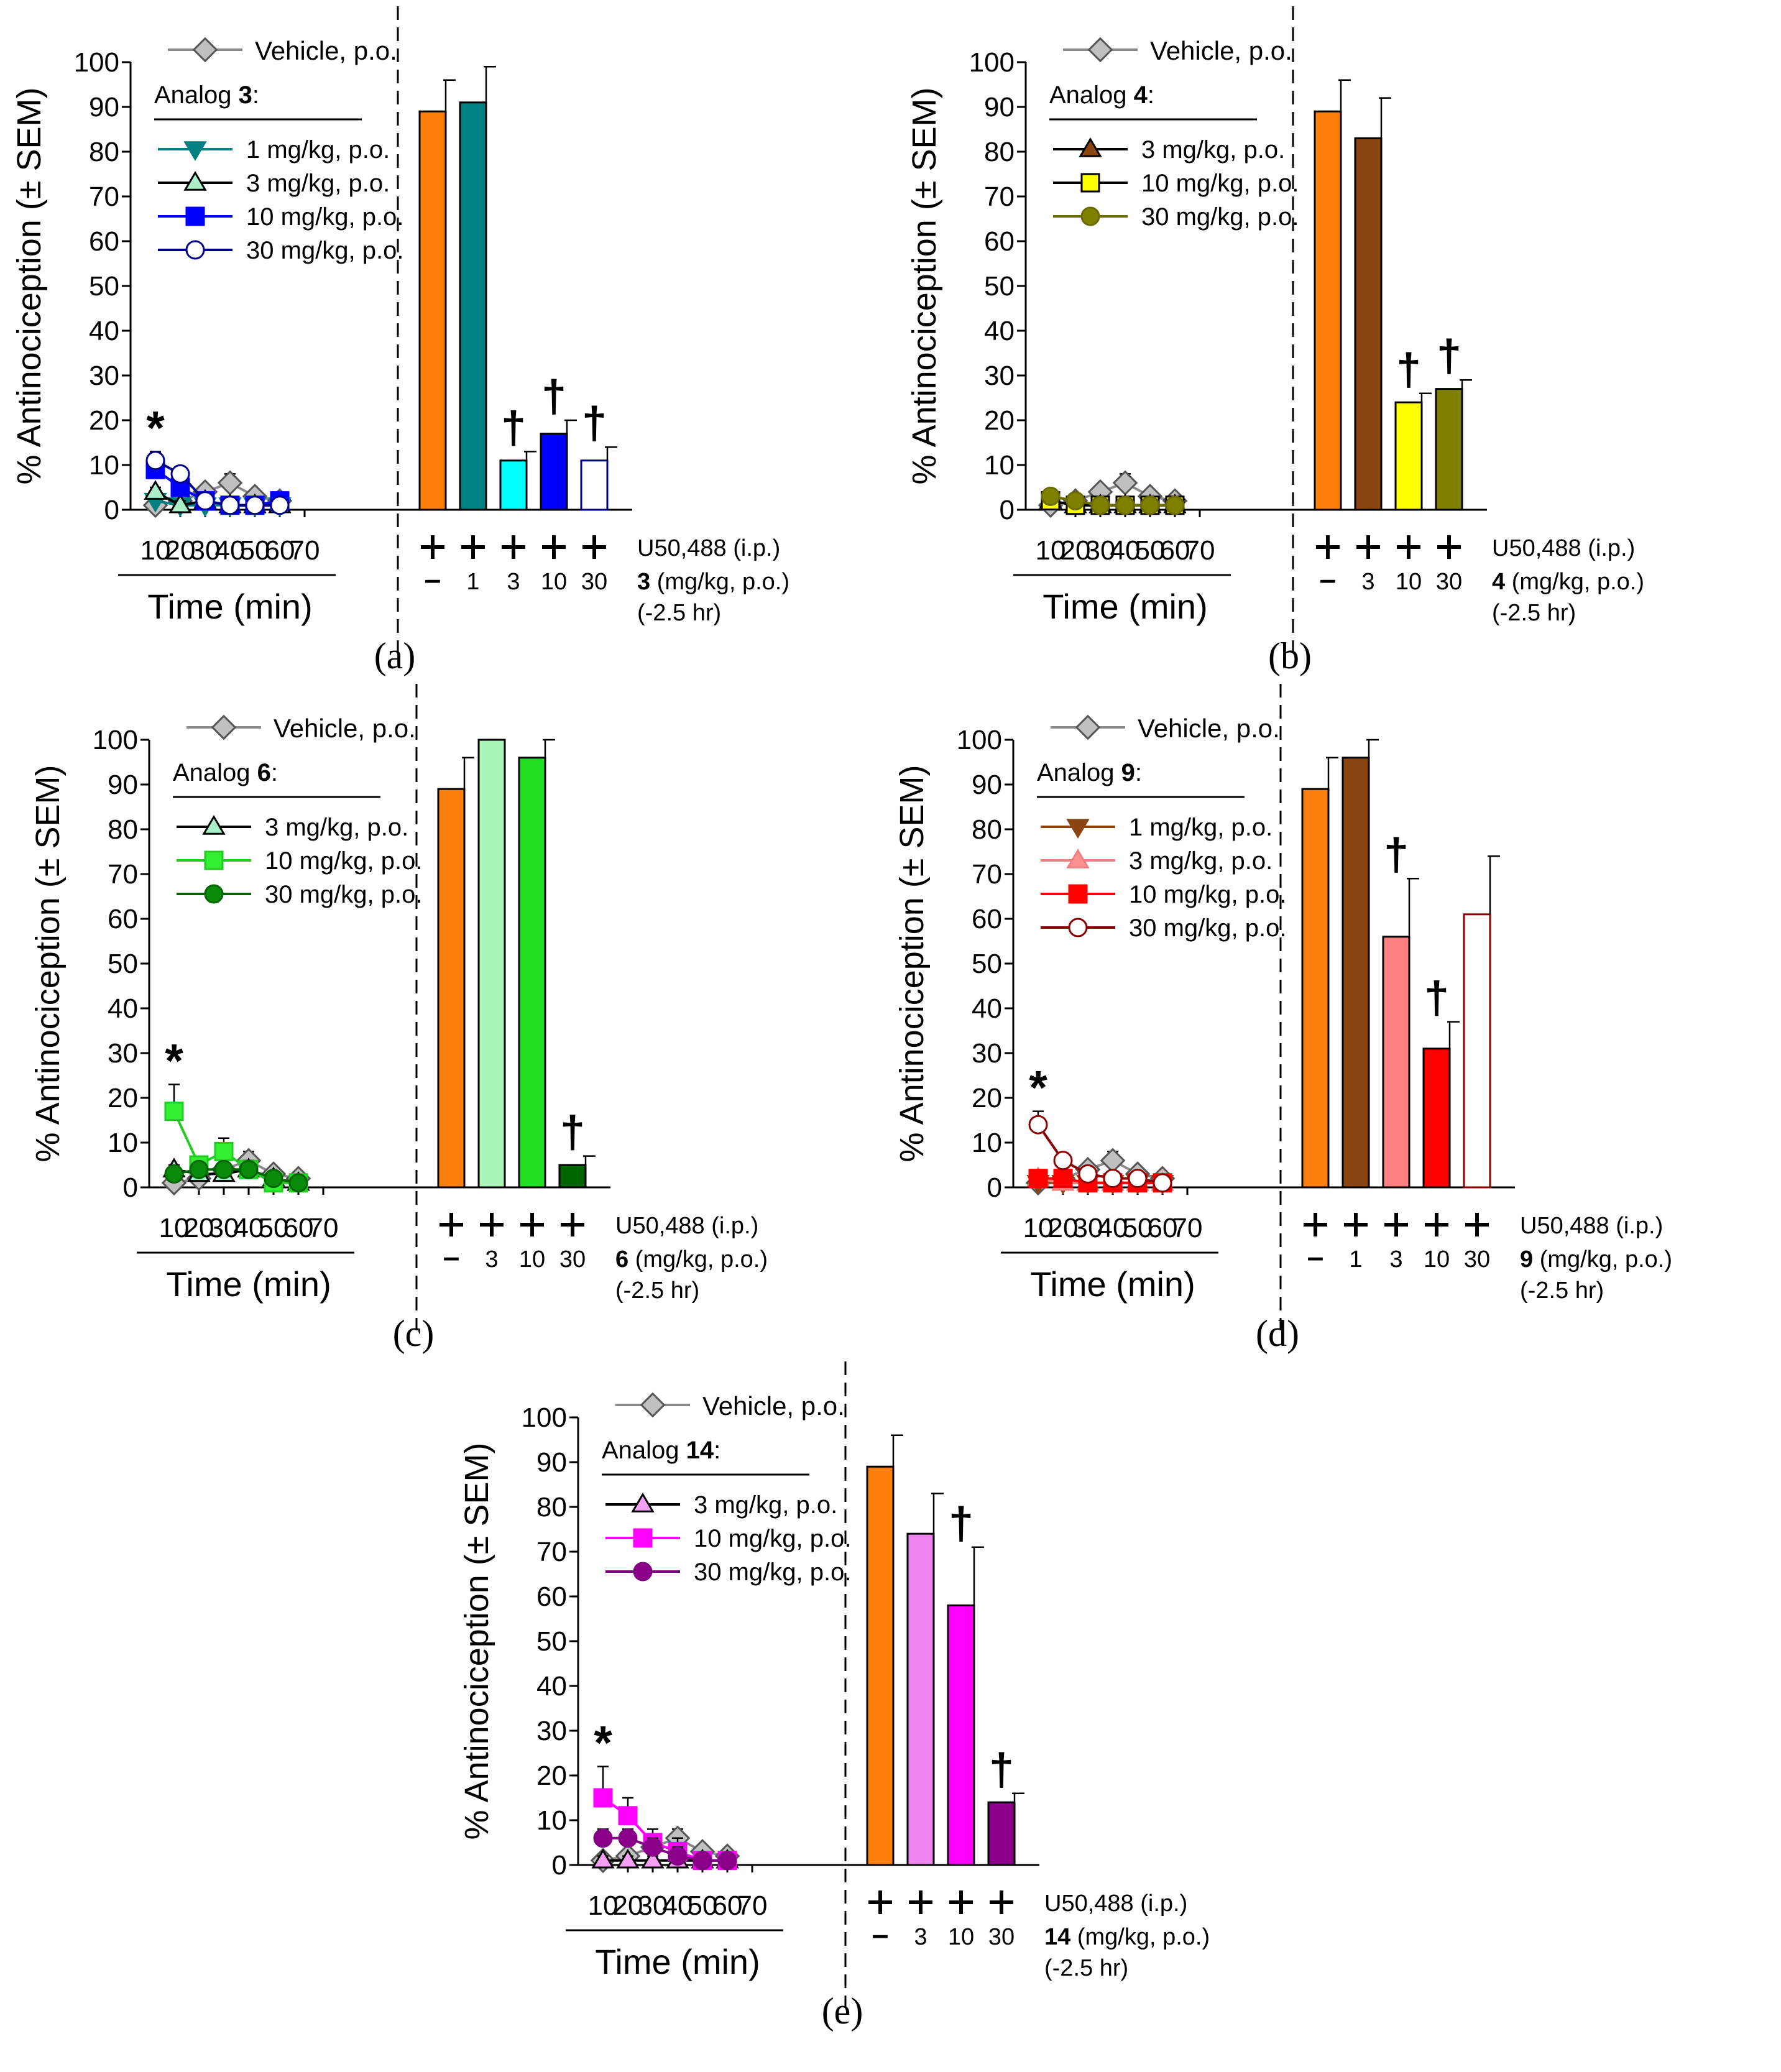 The image size is (1781, 2072). I want to click on dose-row-label: 9 (mg/kg, p.o.), so click(1596, 1259).